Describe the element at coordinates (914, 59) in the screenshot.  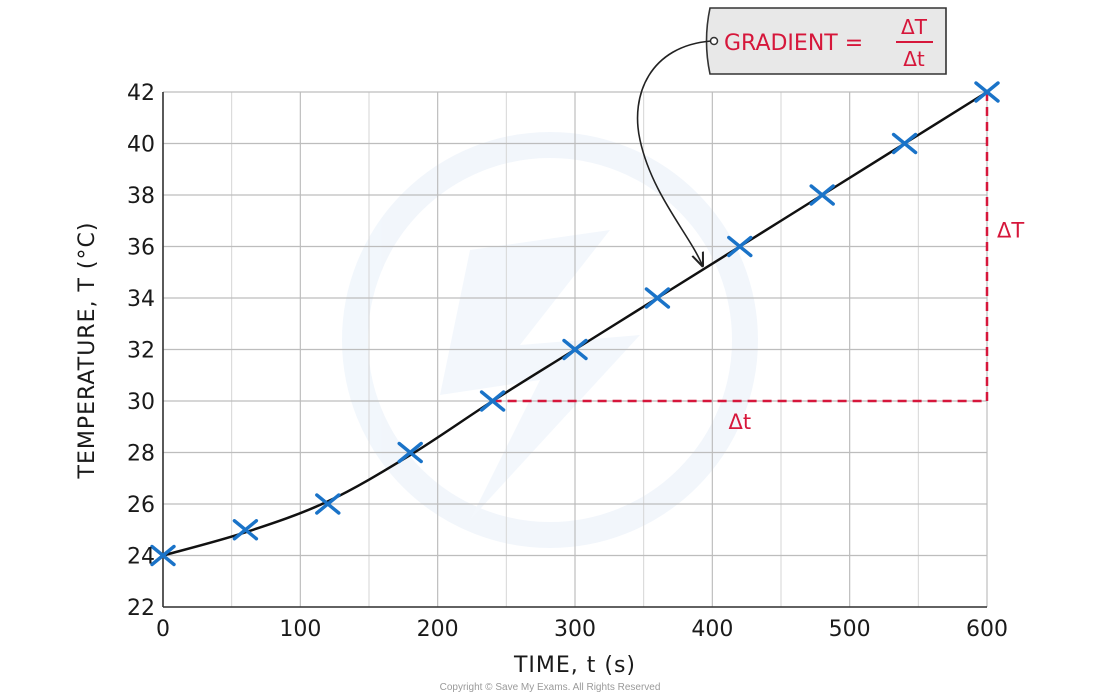
I see `gradient-denominator: Δt` at that location.